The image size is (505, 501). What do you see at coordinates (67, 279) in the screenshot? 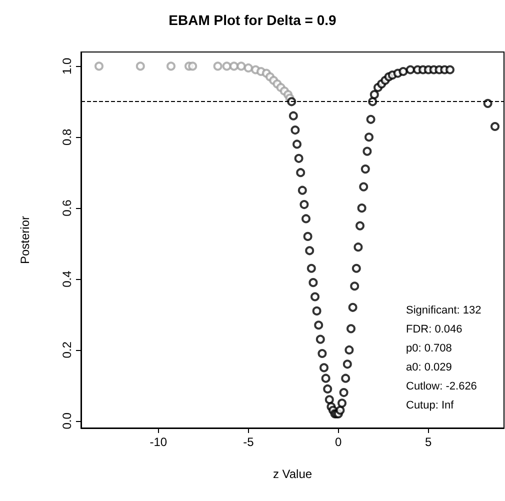
I see `y-tick-label: 0.4` at bounding box center [67, 279].